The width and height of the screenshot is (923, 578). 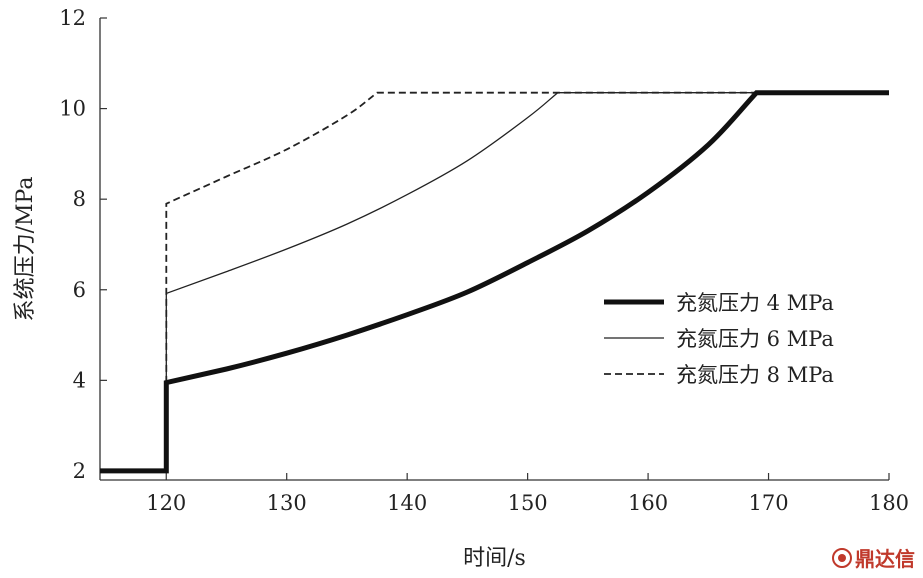 I want to click on x-tick-label: 180, so click(x=889, y=503).